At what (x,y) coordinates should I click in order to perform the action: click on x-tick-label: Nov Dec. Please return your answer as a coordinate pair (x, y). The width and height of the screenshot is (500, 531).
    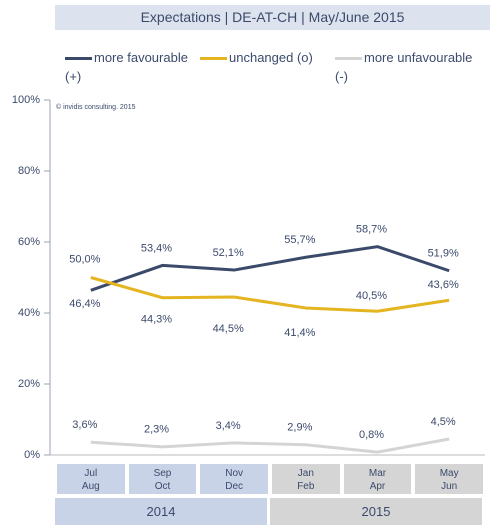
    Looking at the image, I should click on (234, 479).